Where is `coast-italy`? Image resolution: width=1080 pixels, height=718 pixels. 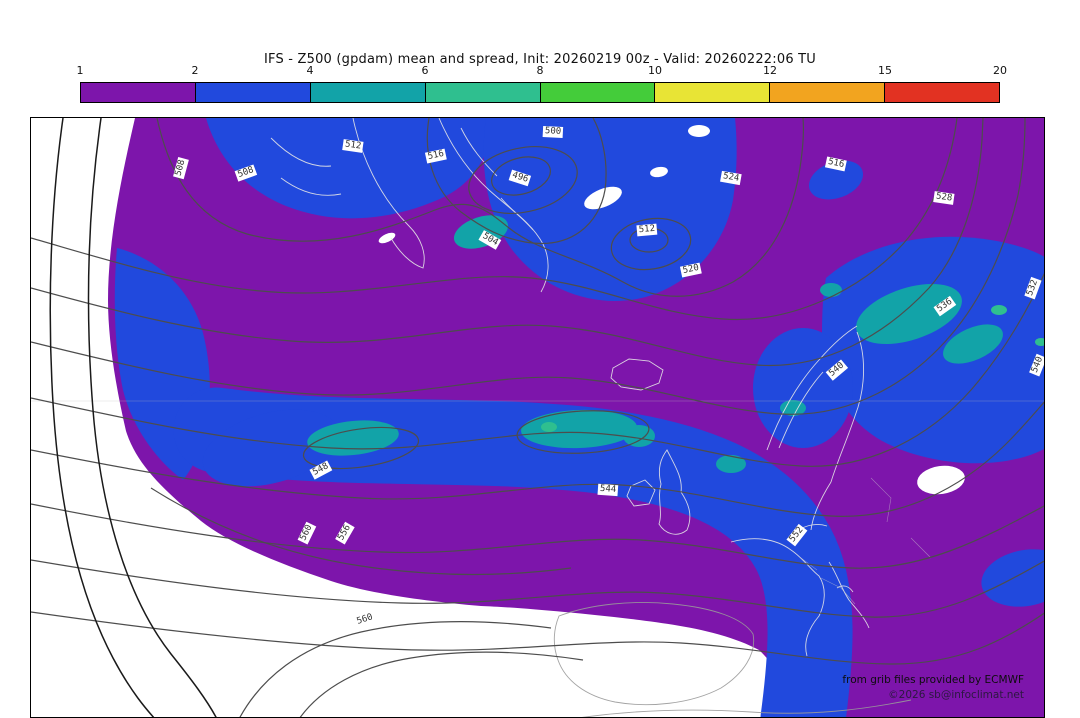
coast-italy is located at coordinates (849, 595).